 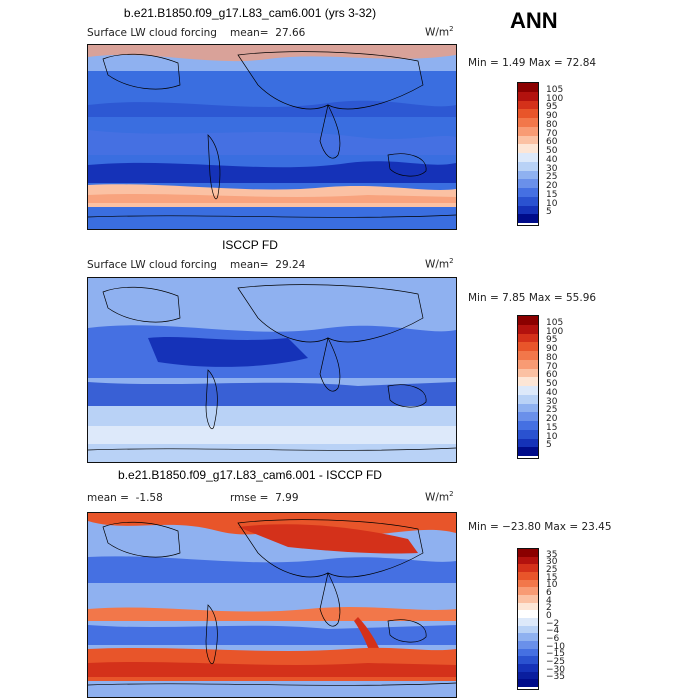 I want to click on panel-3-rmse-text: rmse =, so click(x=249, y=498).